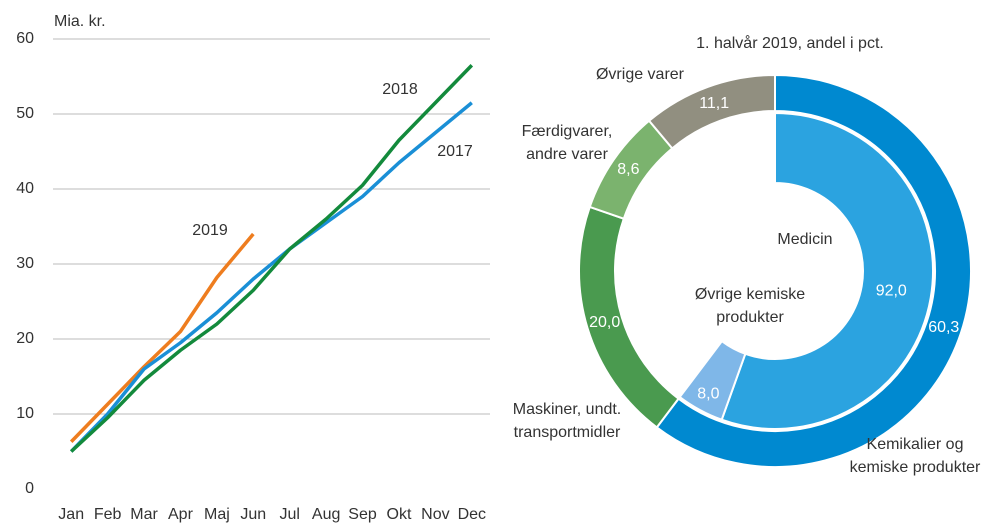  I want to click on y-tick-label: 60, so click(25, 38).